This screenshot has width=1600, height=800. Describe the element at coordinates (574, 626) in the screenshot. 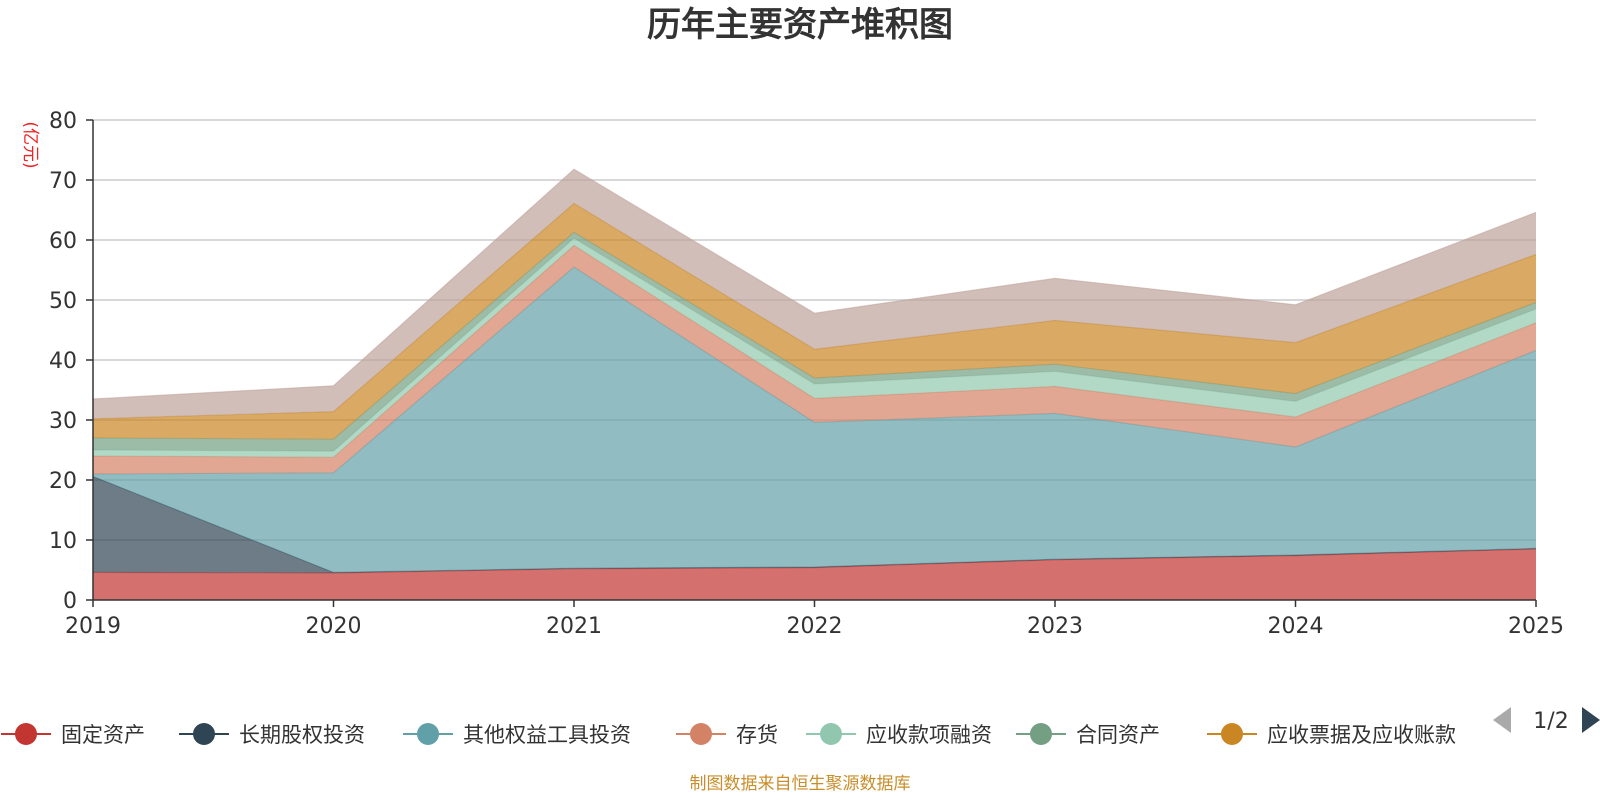

I see `x-tick-label-2021: 2021` at that location.